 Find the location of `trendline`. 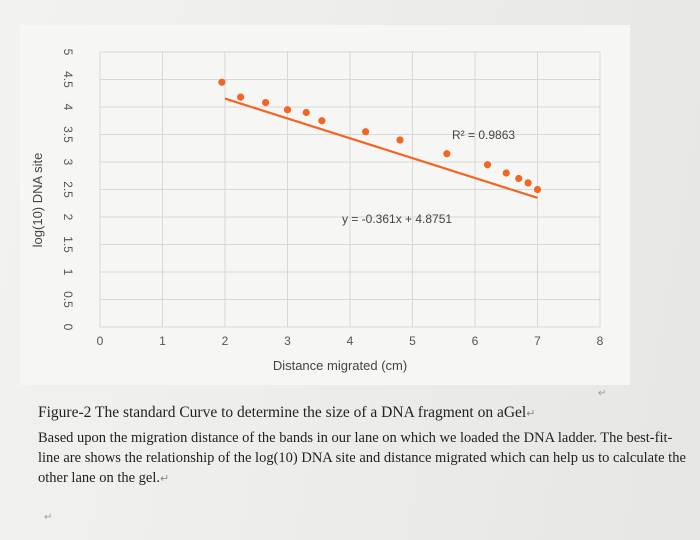

trendline is located at coordinates (381, 148).